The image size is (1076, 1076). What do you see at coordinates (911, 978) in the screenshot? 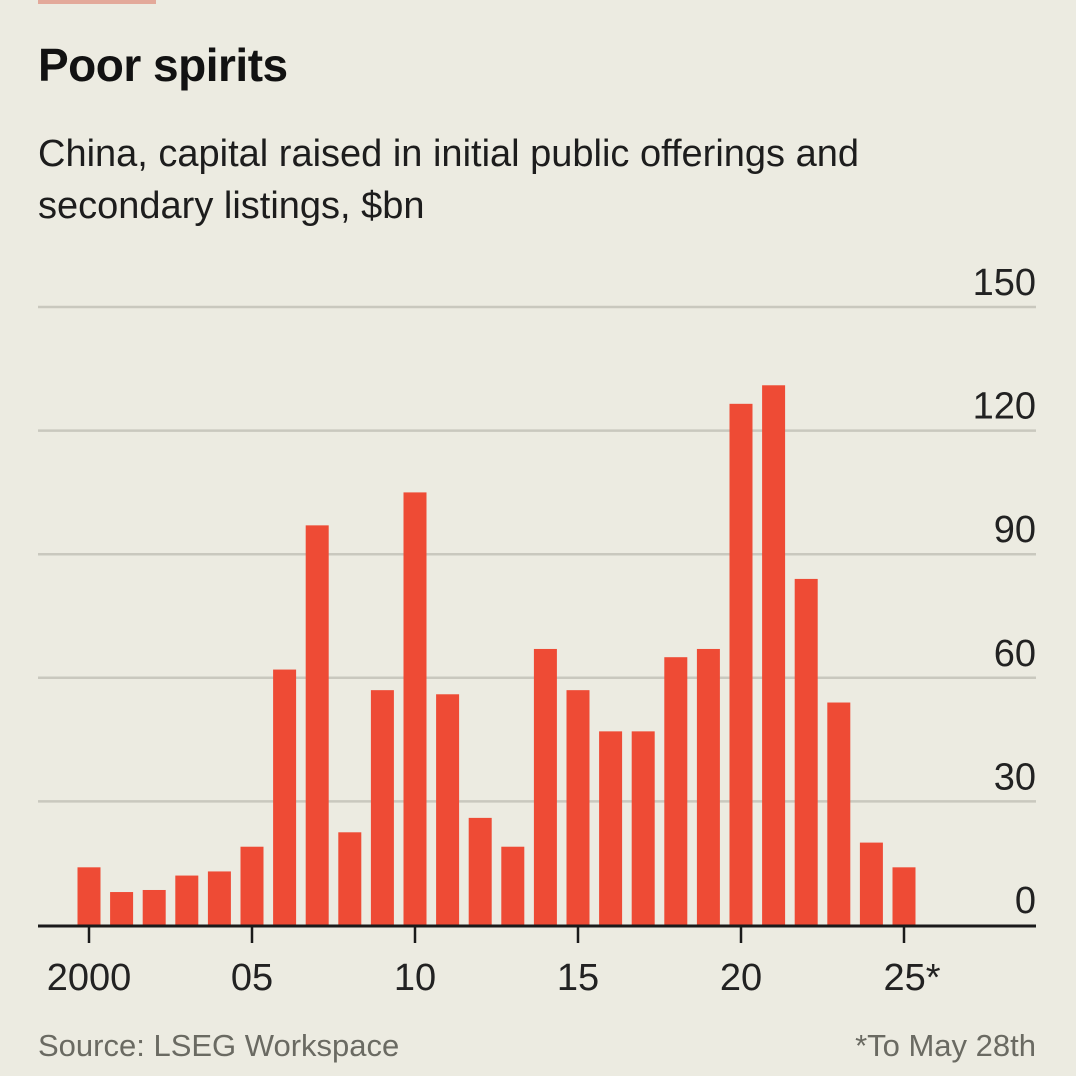
I see `x-tick-label: 25*` at bounding box center [911, 978].